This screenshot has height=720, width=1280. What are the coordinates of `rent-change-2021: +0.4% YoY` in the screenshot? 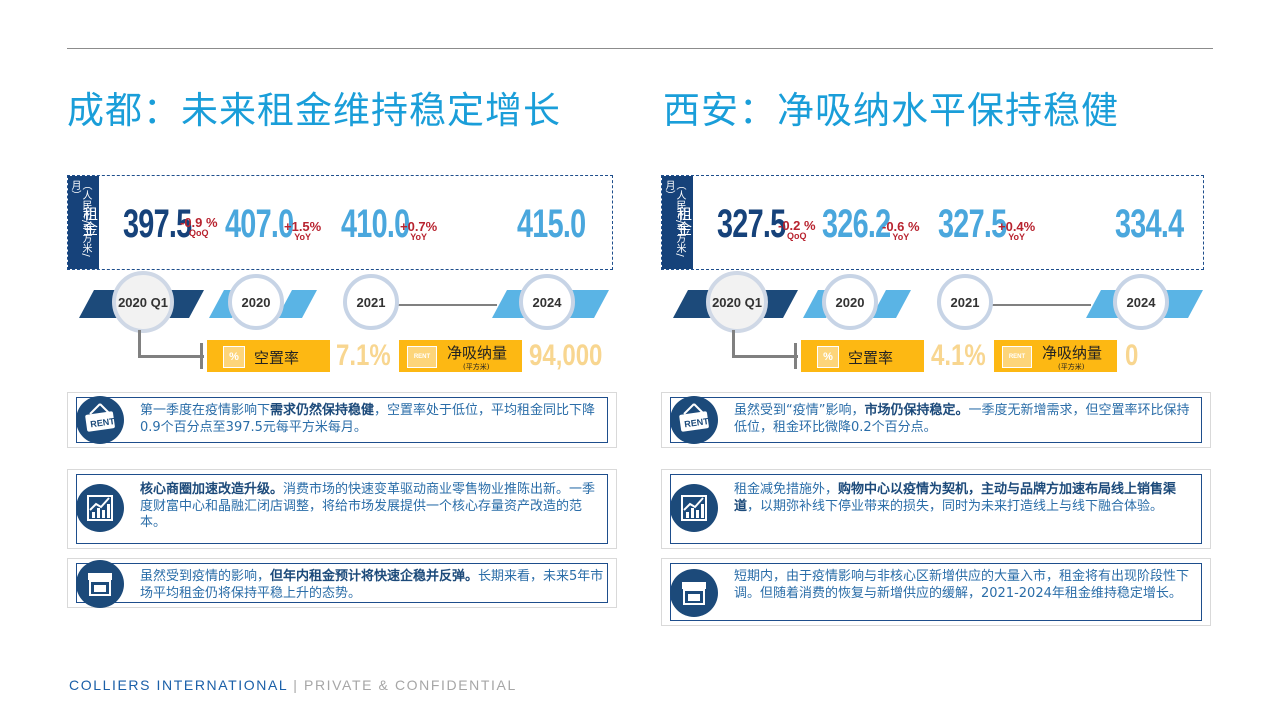 It's located at (1017, 230).